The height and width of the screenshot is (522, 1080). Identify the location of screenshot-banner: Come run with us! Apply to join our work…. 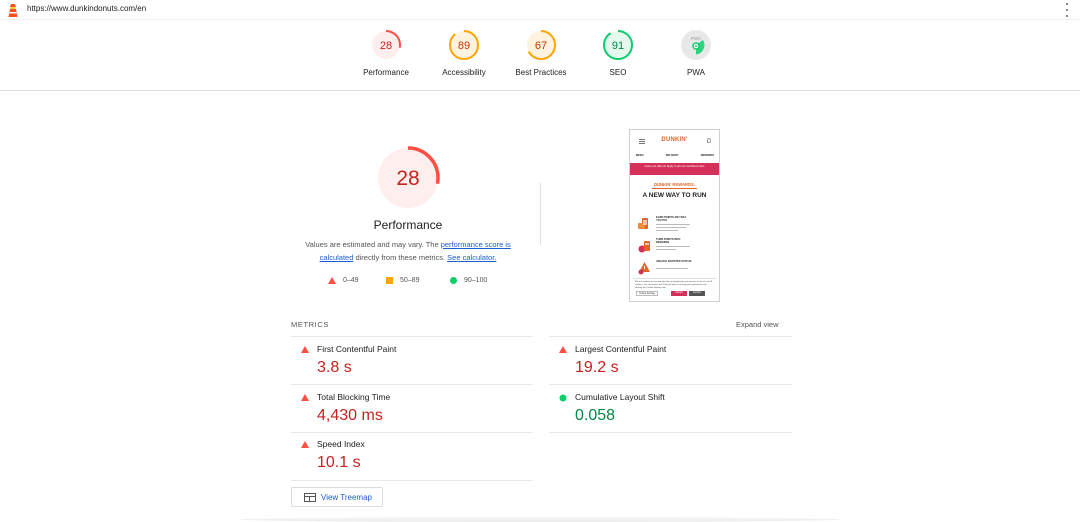
(674, 169).